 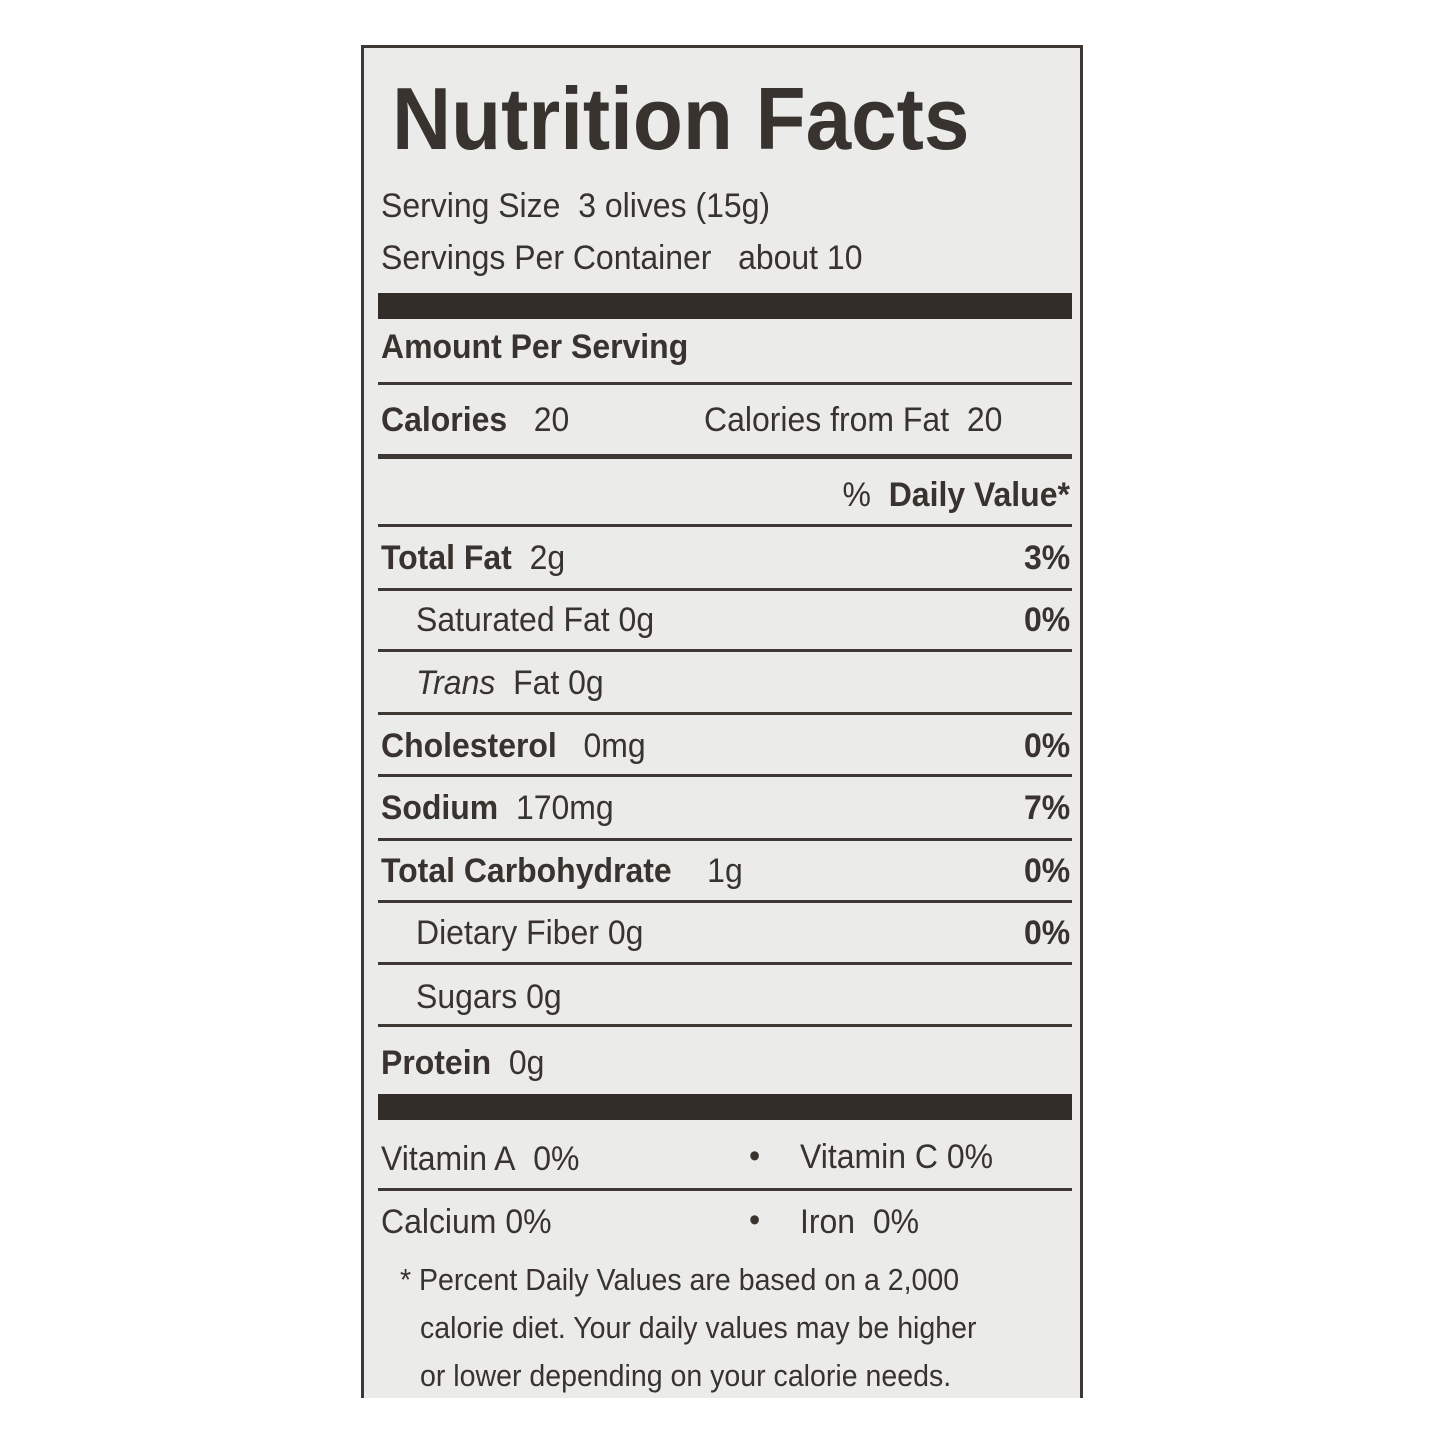 I want to click on daily-value-label: Daily Value*, so click(x=979, y=495).